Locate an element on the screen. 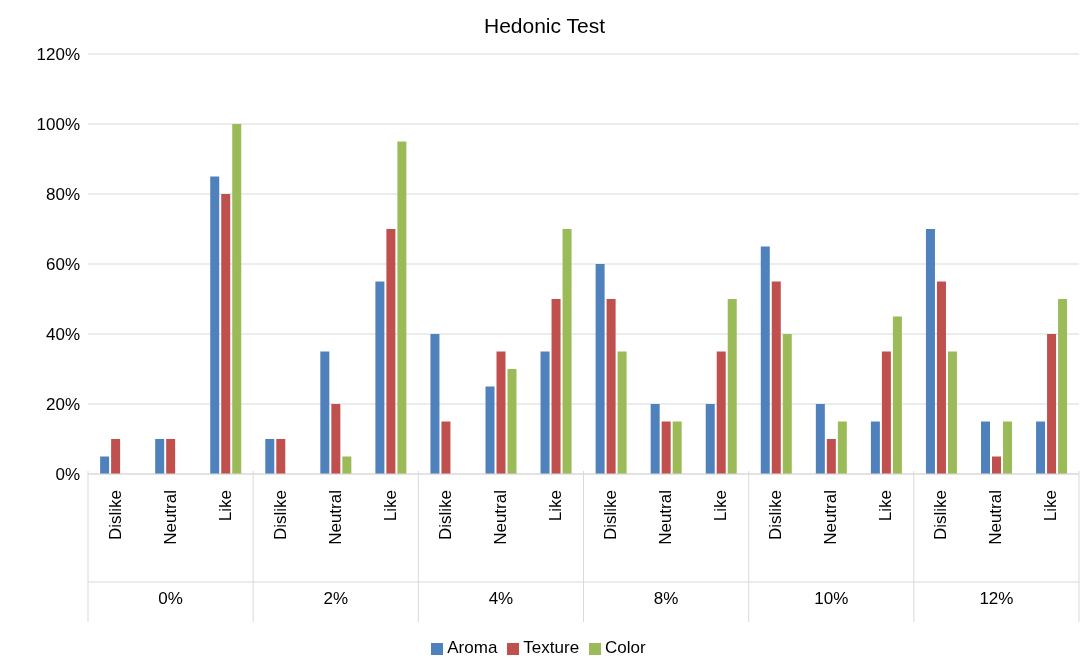 This screenshot has height=660, width=1089. y-tick-label: 40% is located at coordinates (62, 335).